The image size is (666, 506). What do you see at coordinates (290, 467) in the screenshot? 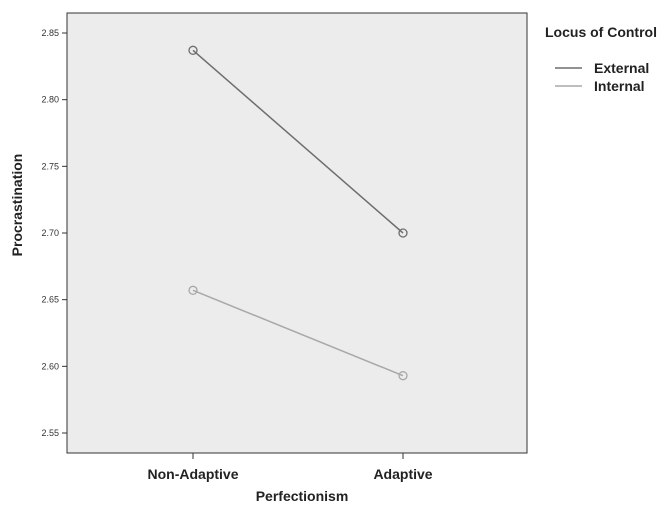
I see `x-axis: Non-Adaptive Adaptive` at bounding box center [290, 467].